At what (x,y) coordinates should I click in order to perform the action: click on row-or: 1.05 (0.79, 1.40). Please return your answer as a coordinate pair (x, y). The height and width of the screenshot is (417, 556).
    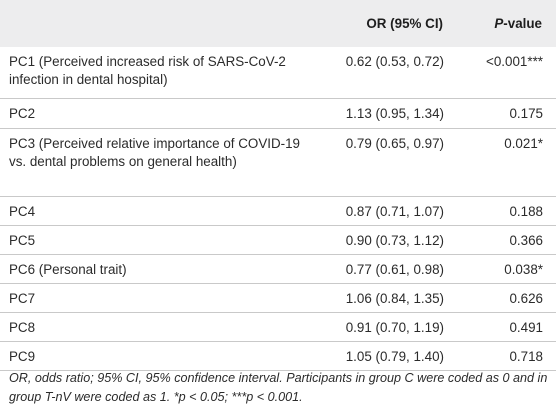
    Looking at the image, I should click on (386, 356).